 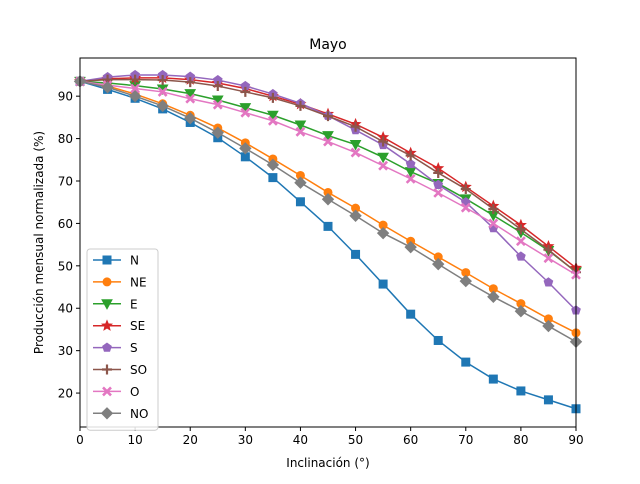 I want to click on x-tick-label: 80, so click(x=520, y=440).